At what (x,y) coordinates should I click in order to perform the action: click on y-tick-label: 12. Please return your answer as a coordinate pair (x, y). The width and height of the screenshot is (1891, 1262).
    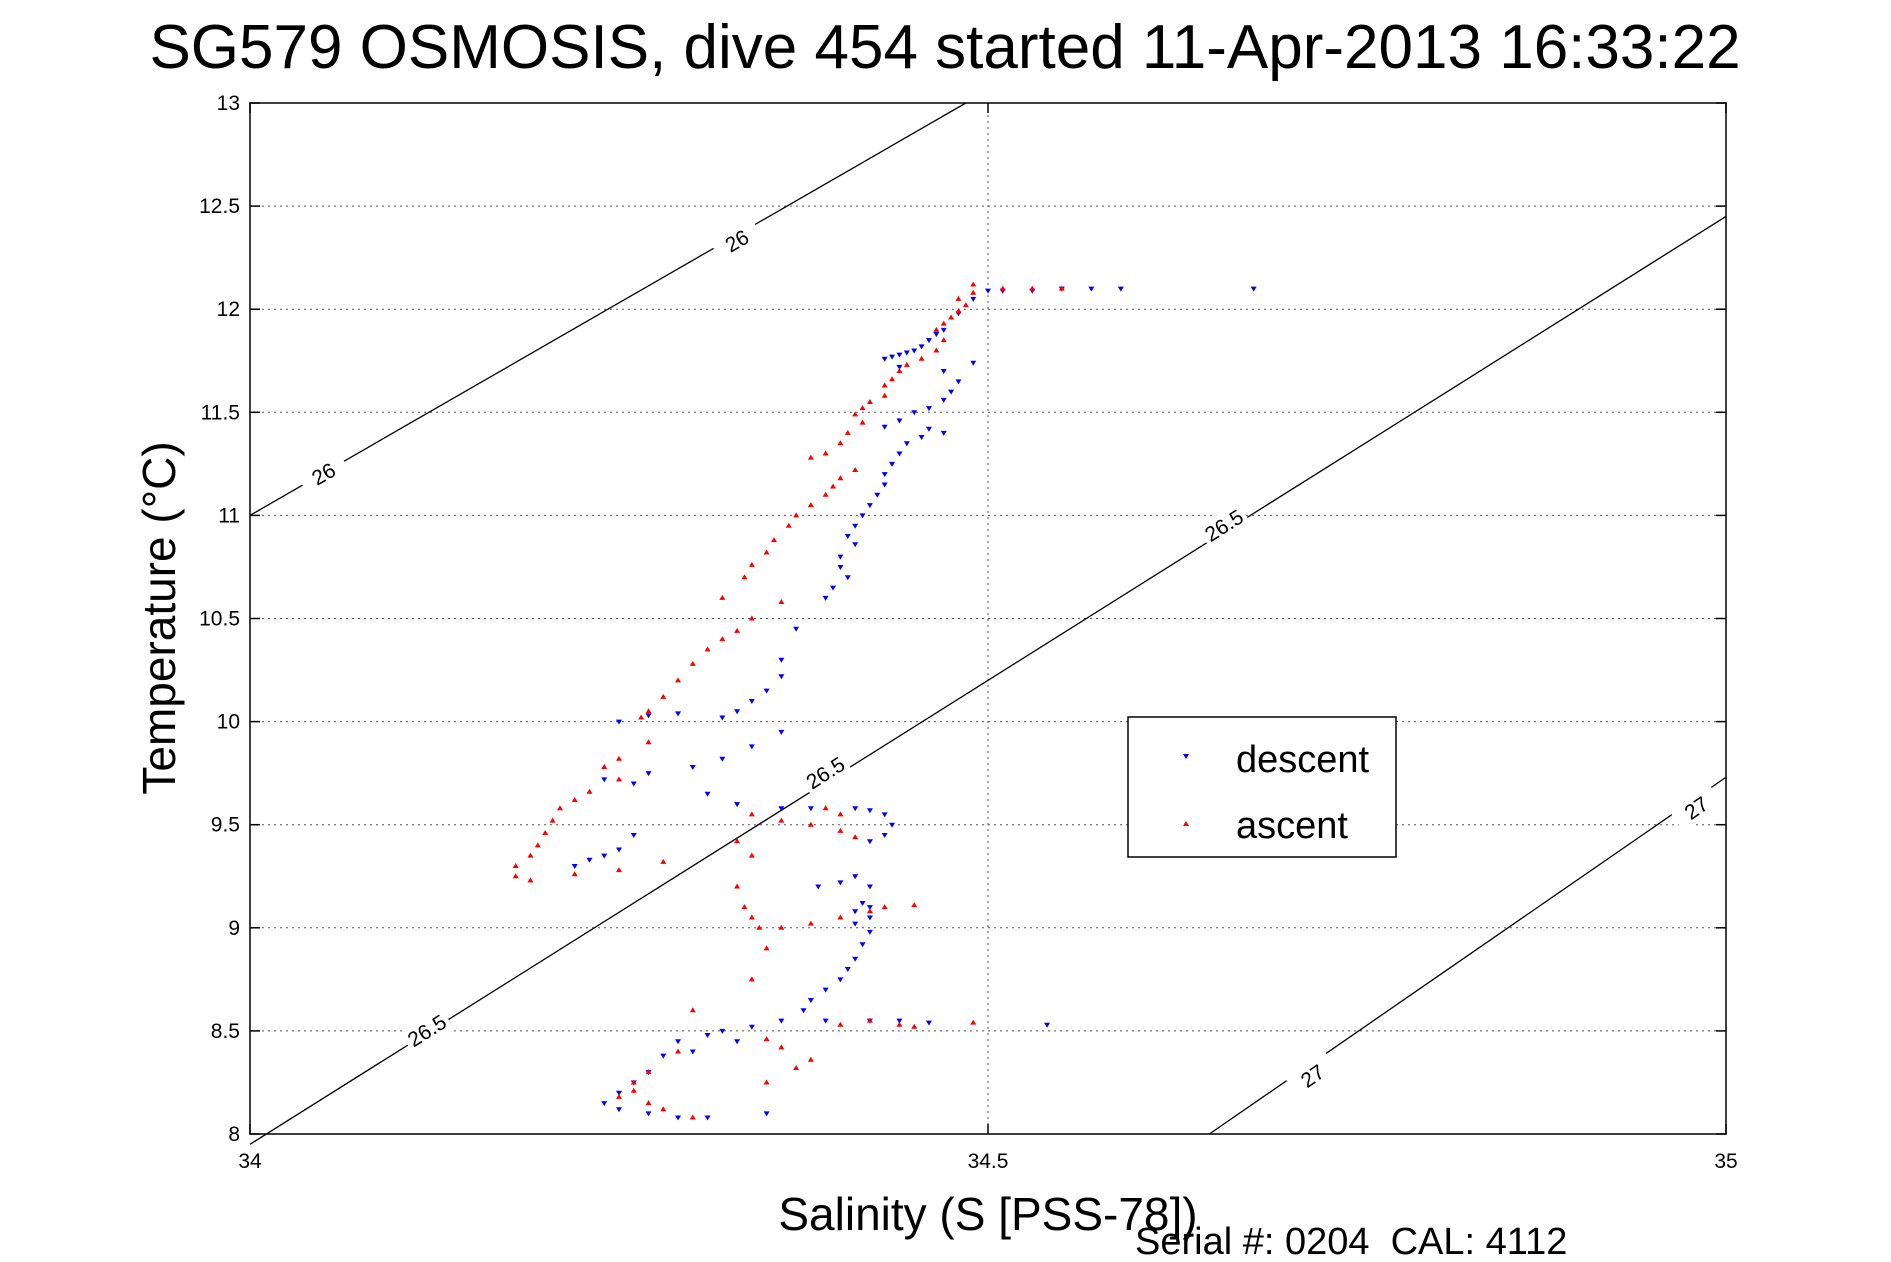
    Looking at the image, I should click on (228, 309).